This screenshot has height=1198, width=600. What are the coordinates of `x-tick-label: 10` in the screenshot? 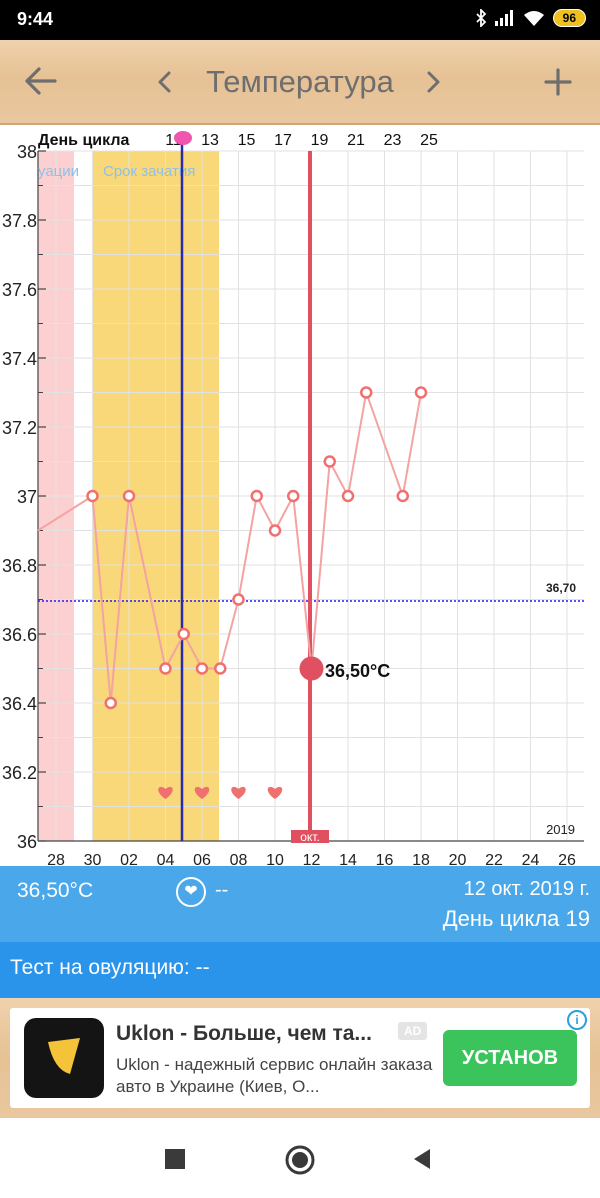 It's located at (275, 859).